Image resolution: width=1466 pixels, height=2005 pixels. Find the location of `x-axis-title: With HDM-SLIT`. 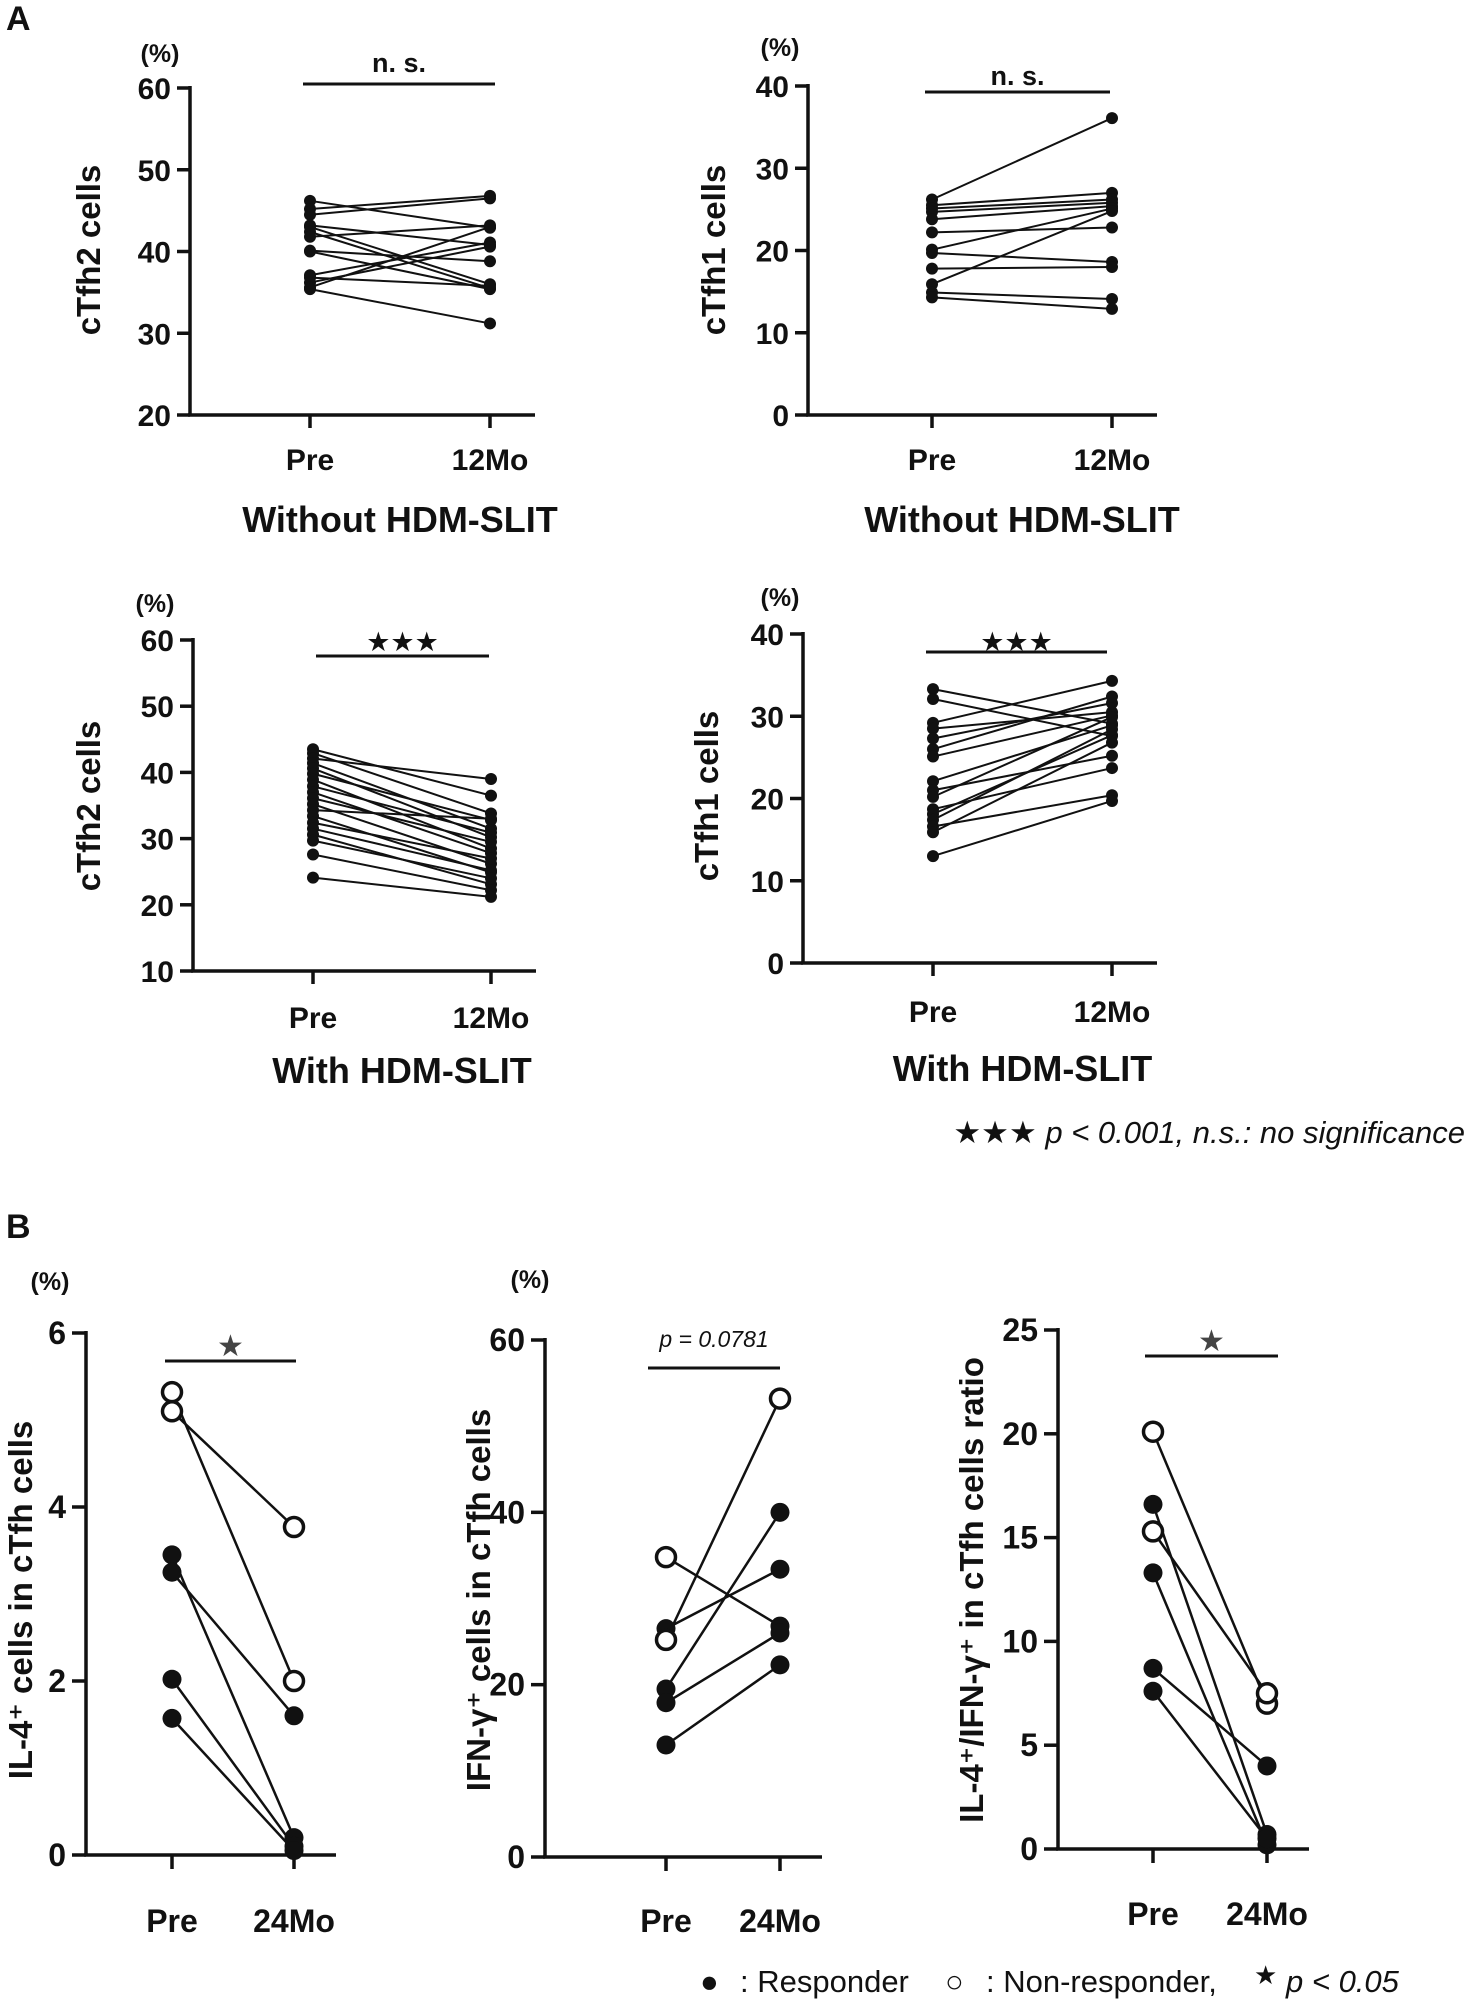

x-axis-title: With HDM-SLIT is located at coordinates (1023, 1068).